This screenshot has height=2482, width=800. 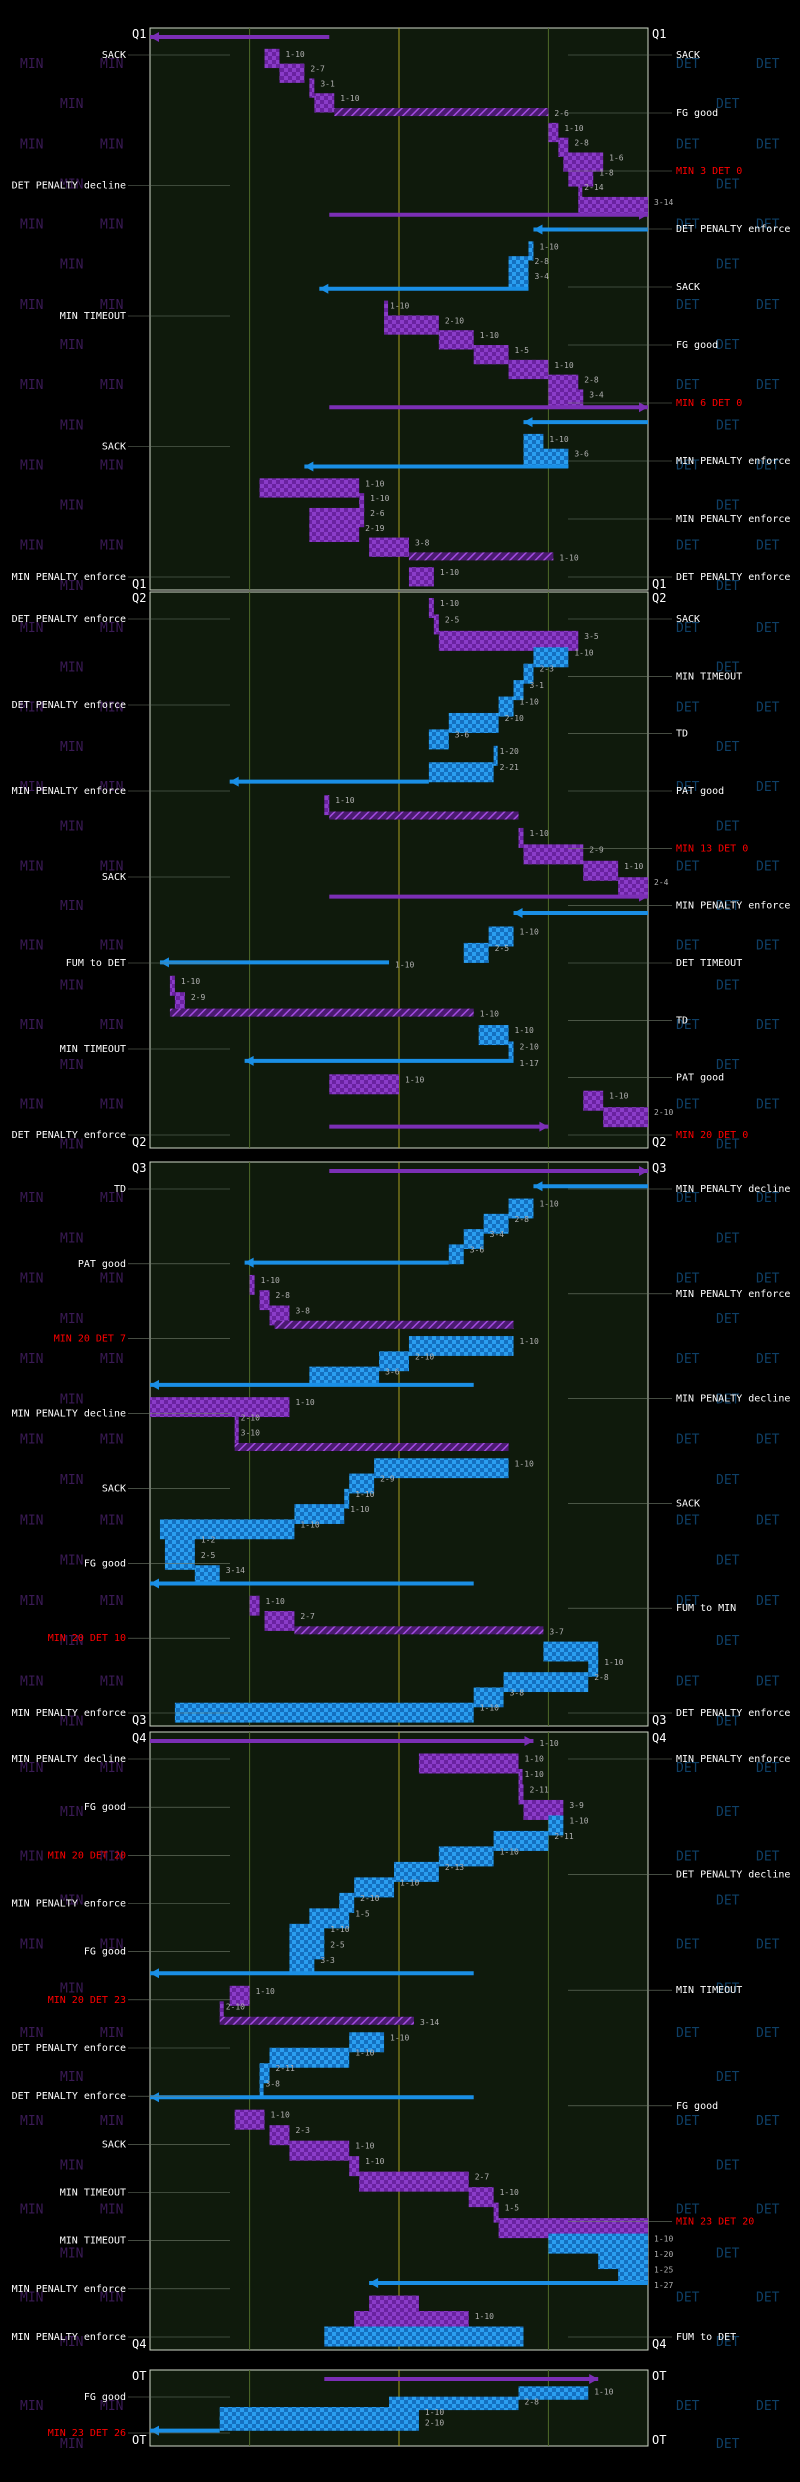 What do you see at coordinates (394, 1324) in the screenshot?
I see `play-pass` at bounding box center [394, 1324].